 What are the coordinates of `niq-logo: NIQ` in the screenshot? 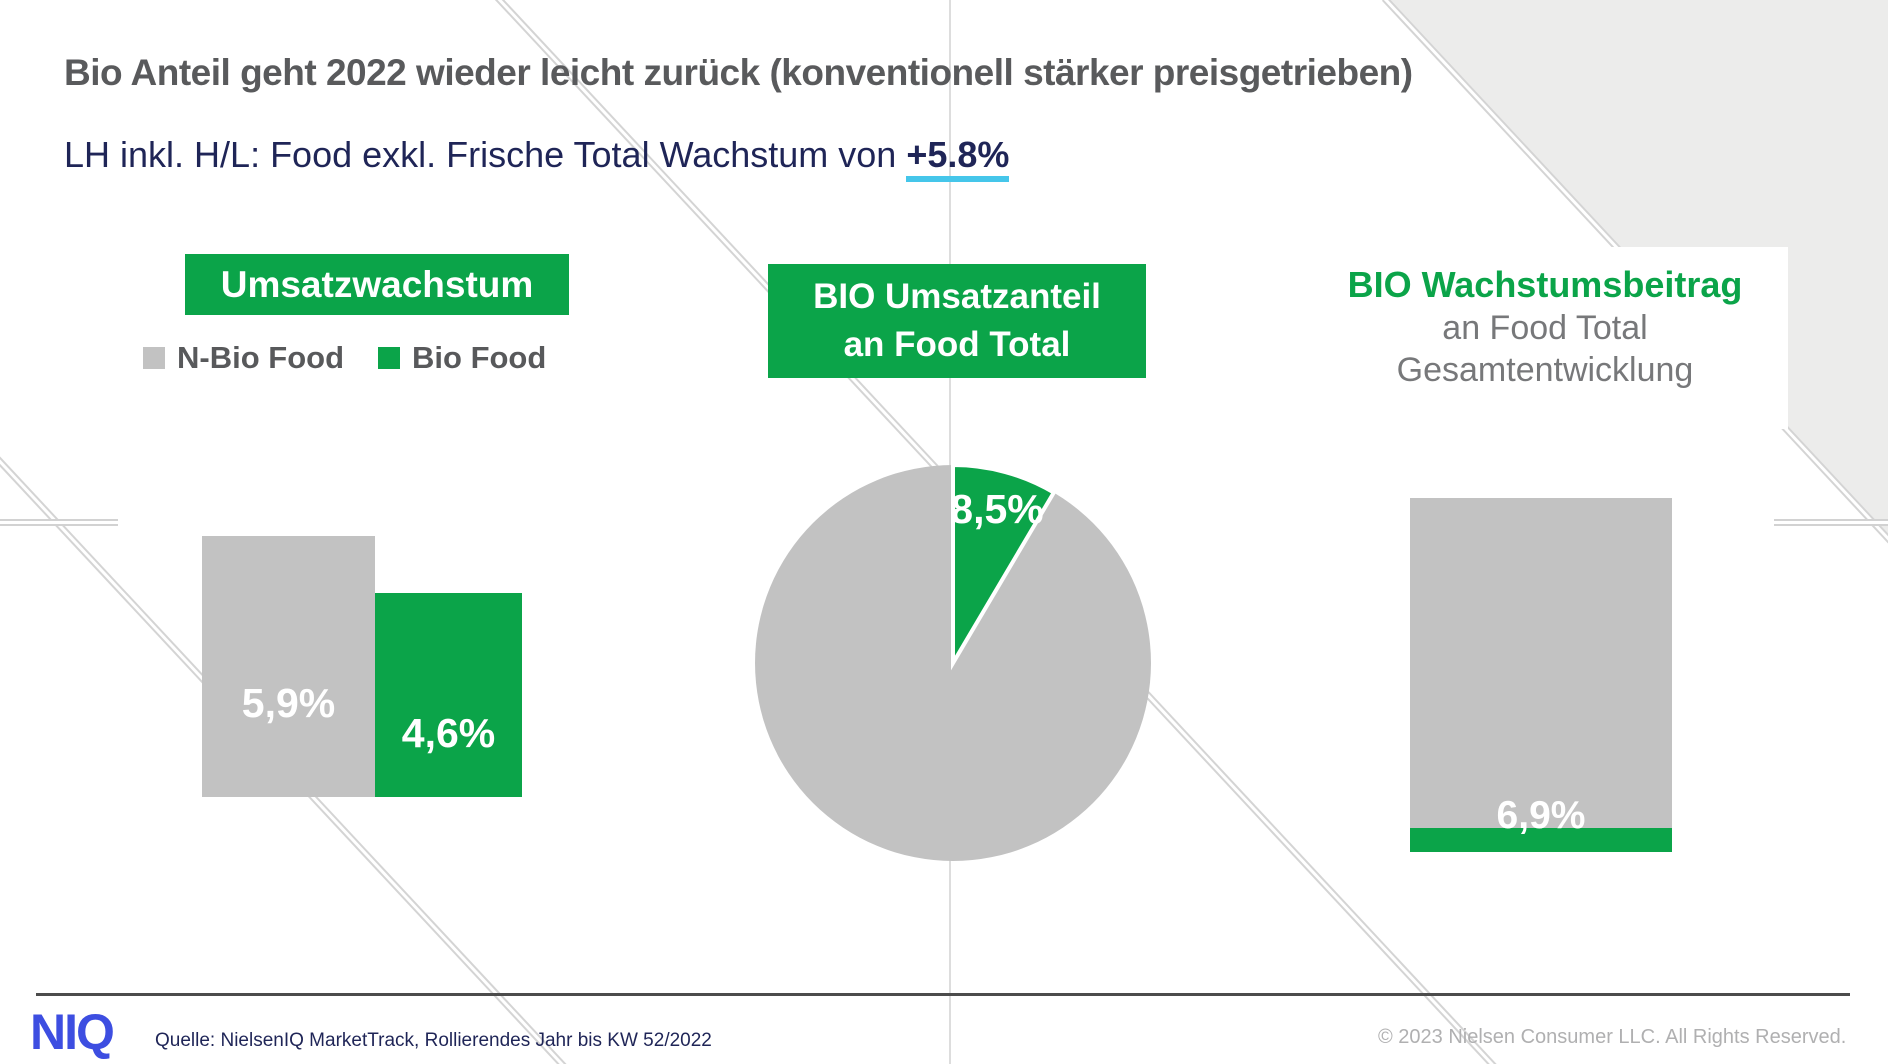 It's located at (72, 1032).